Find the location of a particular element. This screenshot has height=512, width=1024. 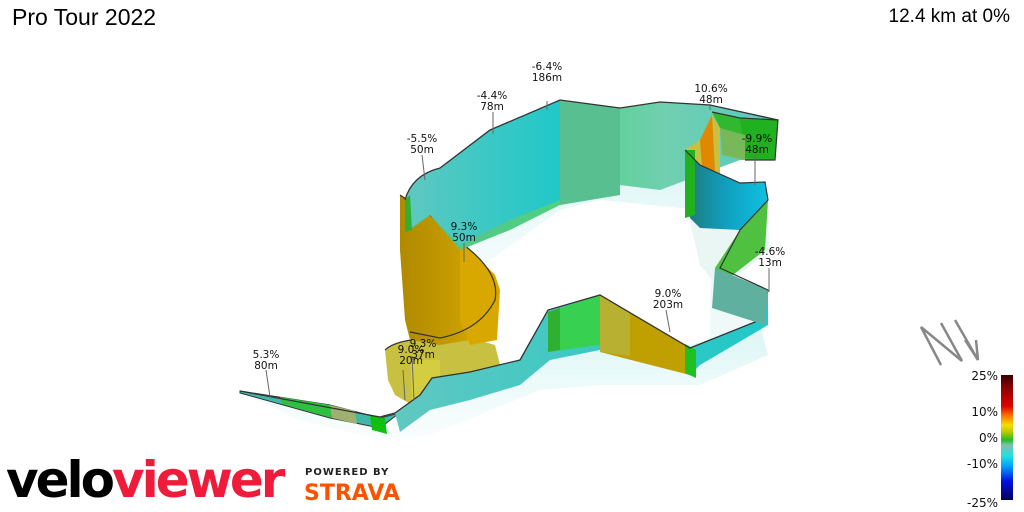

label-grade: -4.6% is located at coordinates (770, 252).